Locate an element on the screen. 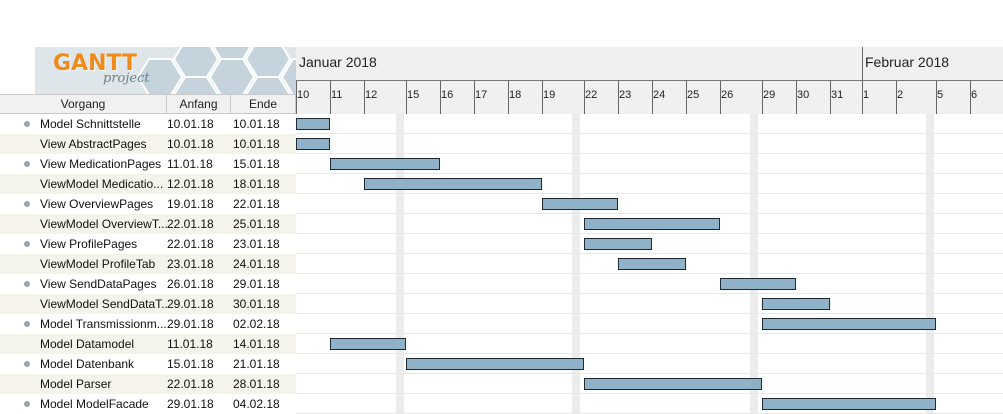  task-end: 22.01.18 is located at coordinates (256, 204).